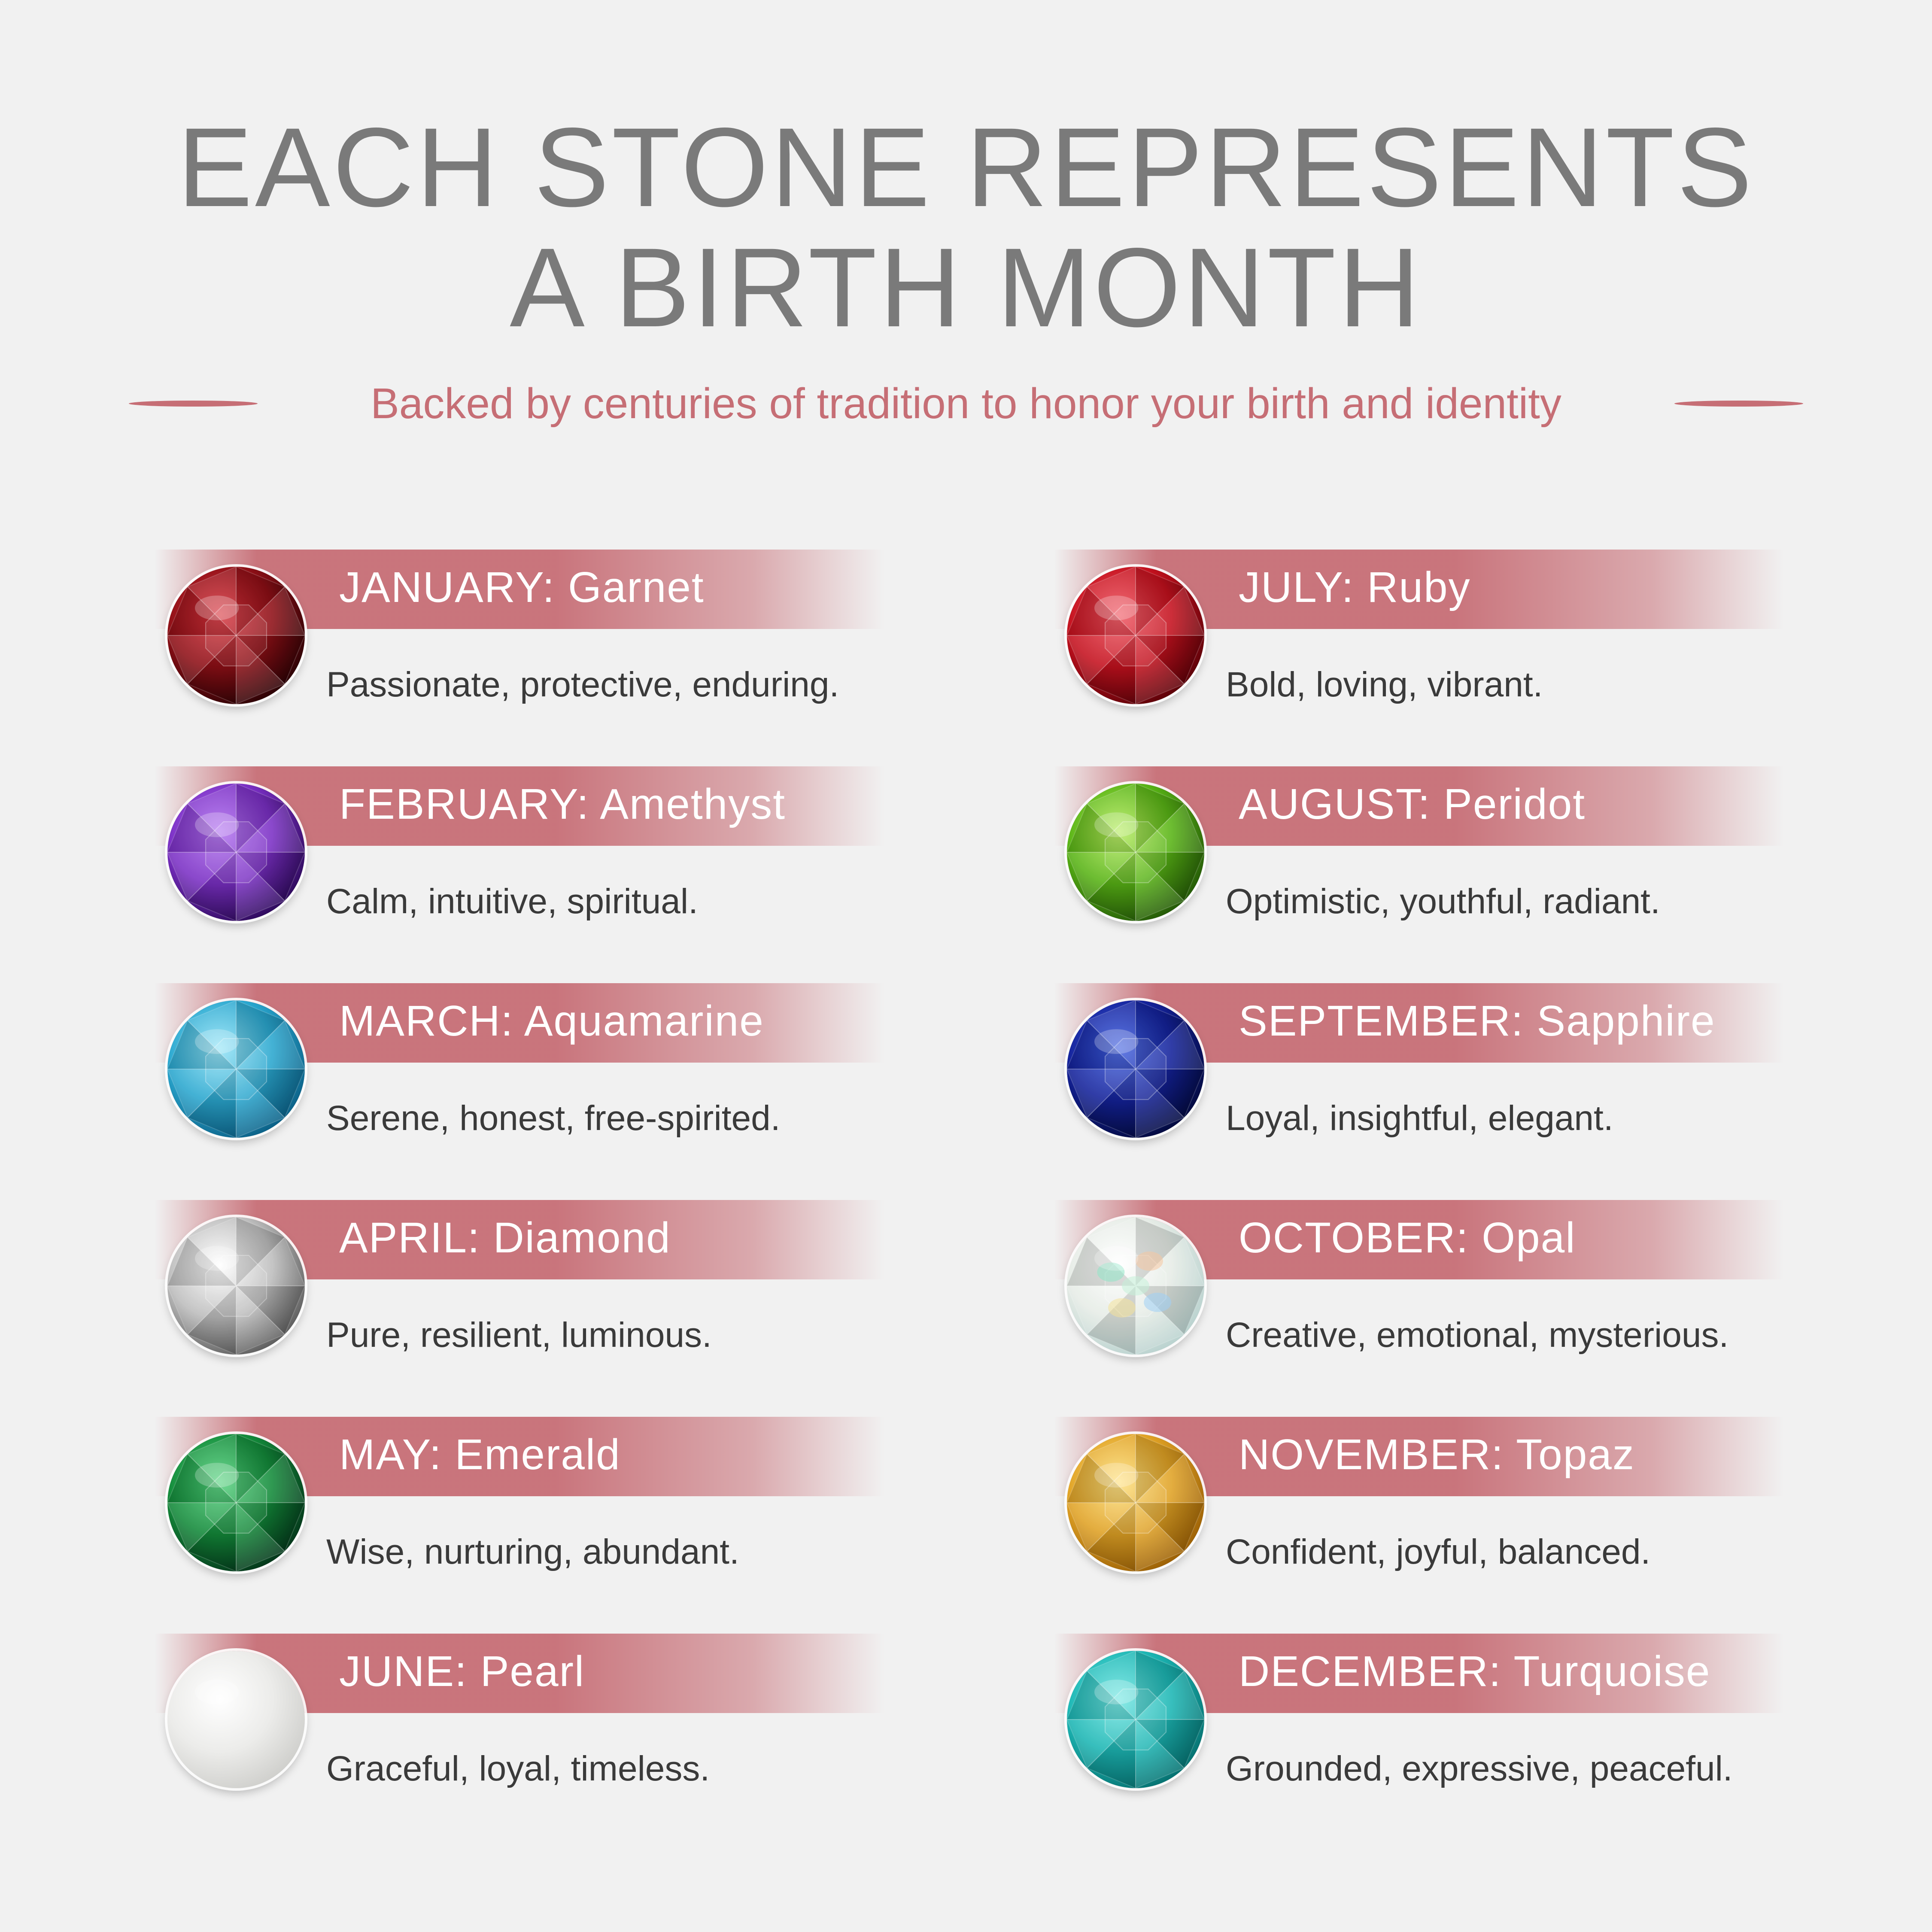 Image resolution: width=1932 pixels, height=1932 pixels. Describe the element at coordinates (1443, 902) in the screenshot. I see `month-description: Optimistic, youthful, radiant.` at that location.